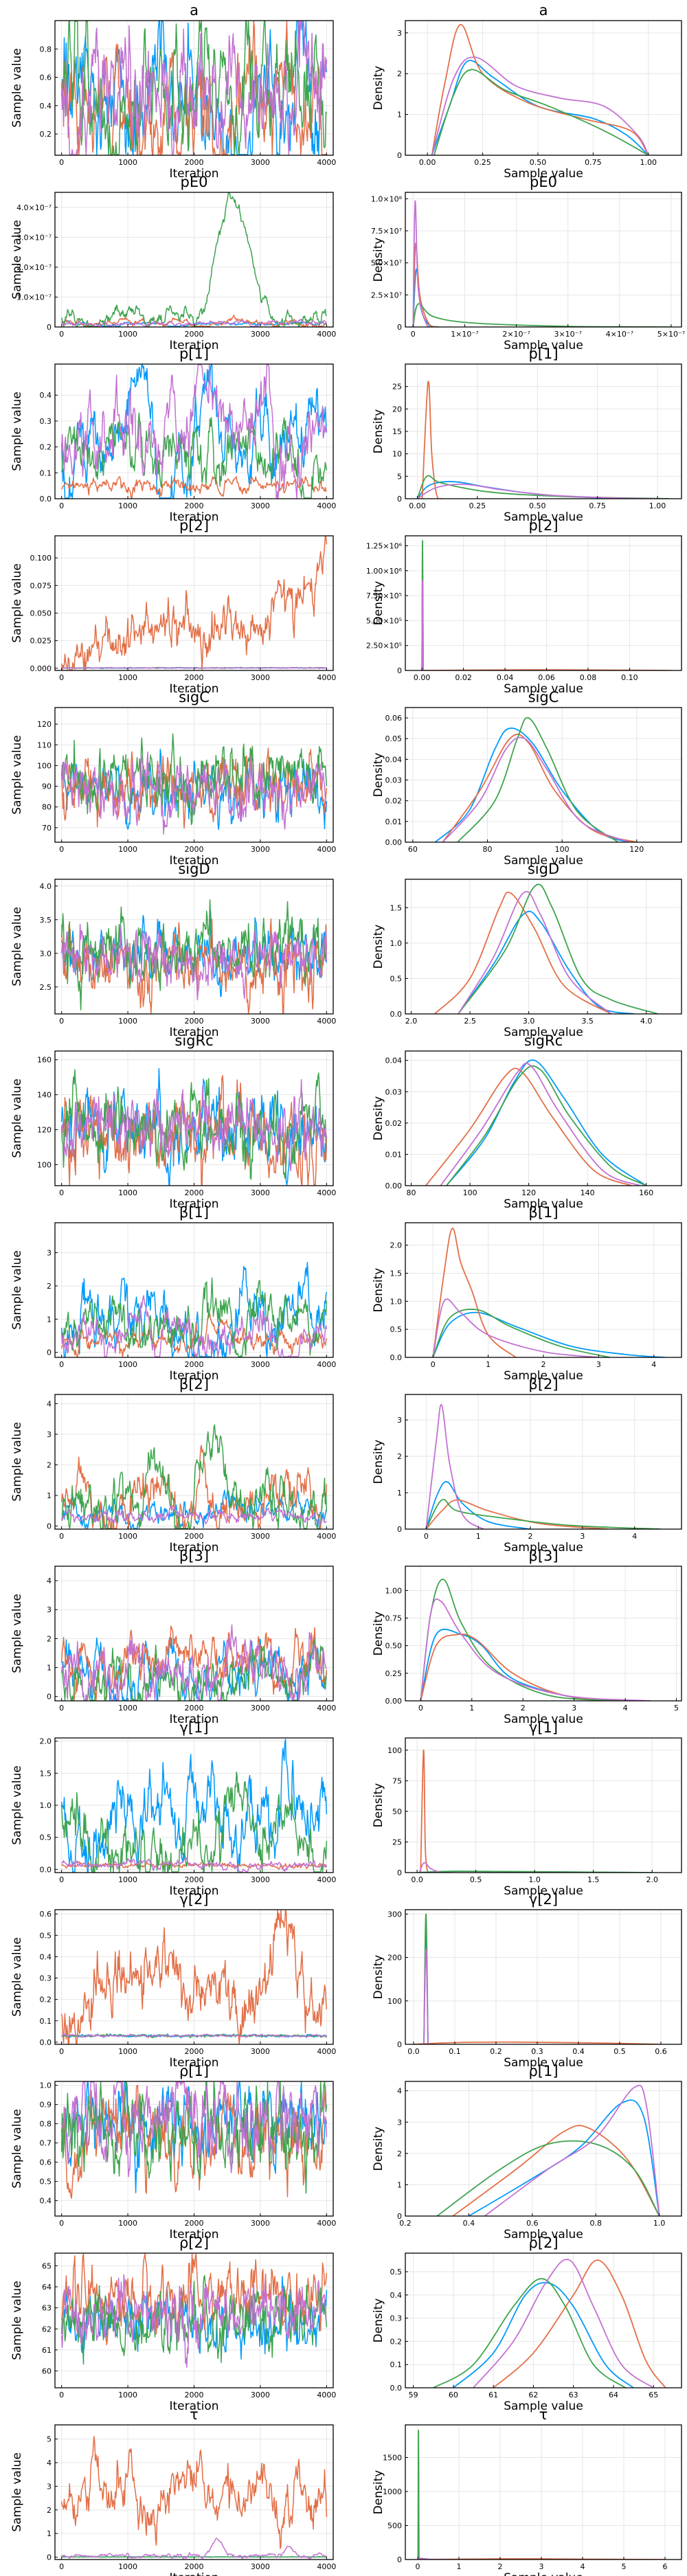 The width and height of the screenshot is (687, 2576). What do you see at coordinates (397, 978) in the screenshot?
I see `y-tick-label: 0.5` at bounding box center [397, 978].